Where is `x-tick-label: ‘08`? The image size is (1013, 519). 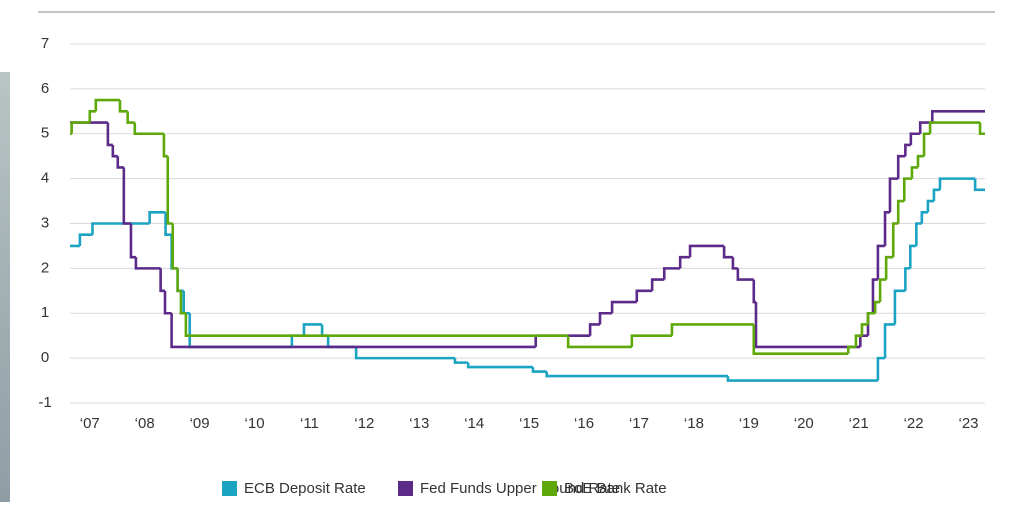 x-tick-label: ‘08 is located at coordinates (145, 423).